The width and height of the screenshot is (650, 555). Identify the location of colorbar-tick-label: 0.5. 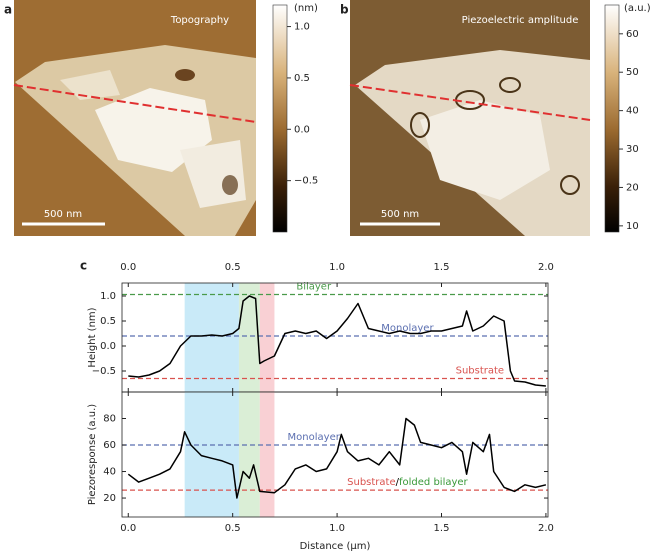
(302, 78).